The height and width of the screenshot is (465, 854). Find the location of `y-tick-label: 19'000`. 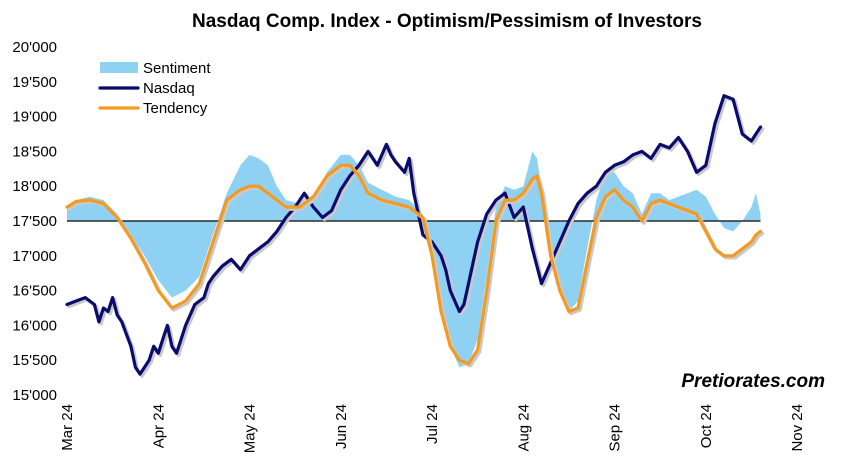

y-tick-label: 19'000 is located at coordinates (34, 117).